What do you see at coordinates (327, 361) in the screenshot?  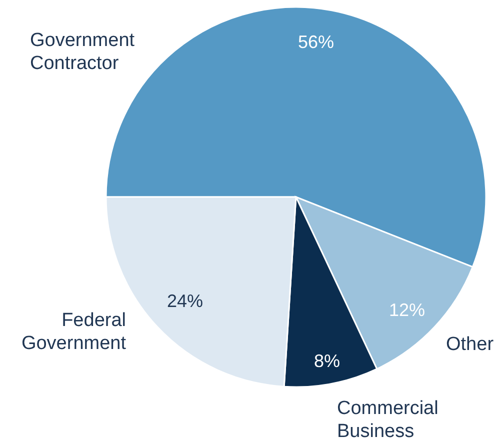 I see `data-label: 8%` at bounding box center [327, 361].